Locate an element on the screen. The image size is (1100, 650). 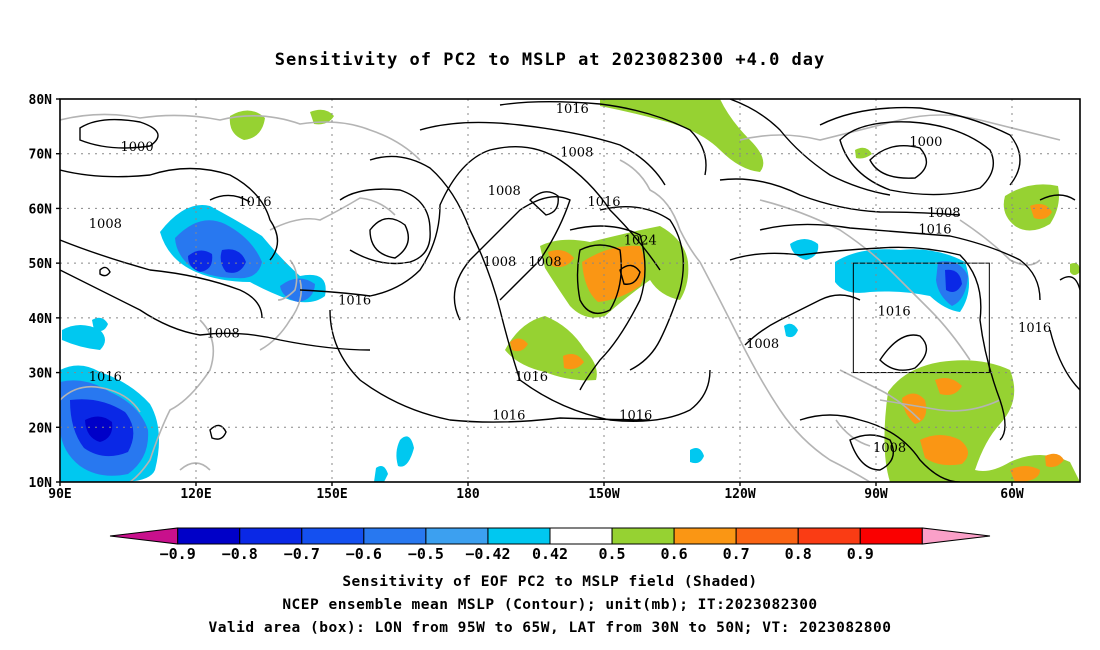
lat-tick-label: 40N is located at coordinates (41, 319).